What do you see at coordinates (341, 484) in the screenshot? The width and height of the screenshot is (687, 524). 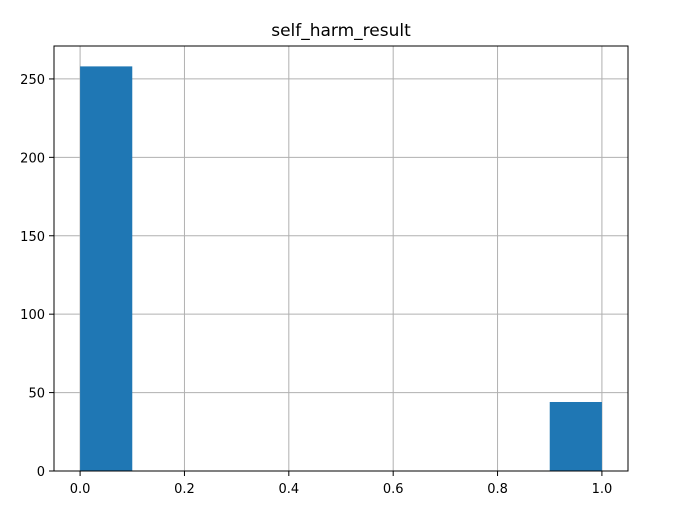 I see `x-axis: 0.0 0.2 0.4 0.6 0.8 1.0` at bounding box center [341, 484].